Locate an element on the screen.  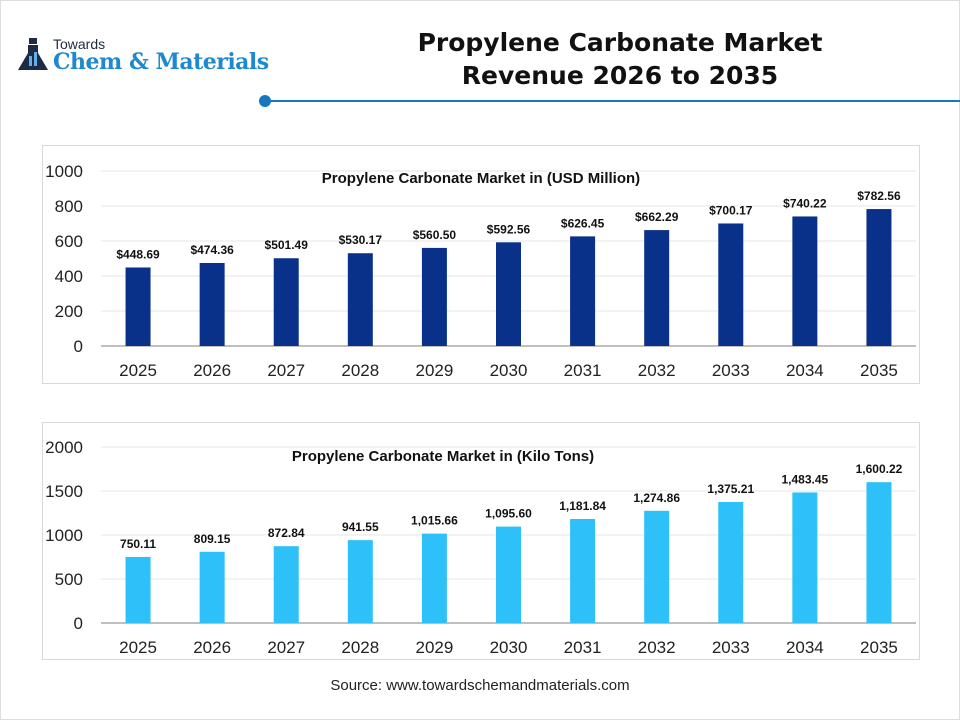
title-line-2: Revenue 2026 to 2035 is located at coordinates (620, 75).